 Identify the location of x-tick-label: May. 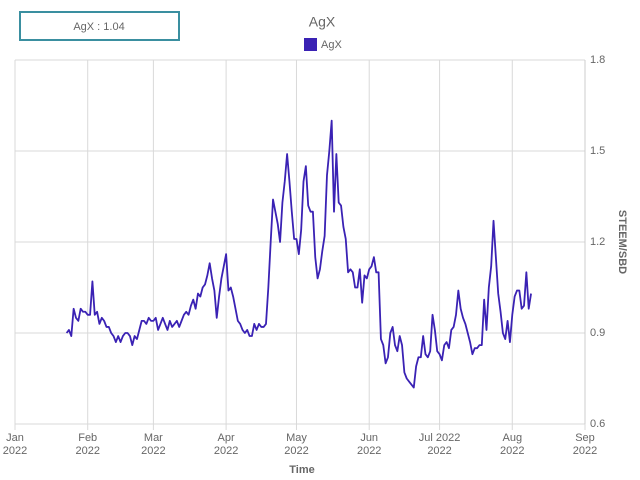
(296, 438).